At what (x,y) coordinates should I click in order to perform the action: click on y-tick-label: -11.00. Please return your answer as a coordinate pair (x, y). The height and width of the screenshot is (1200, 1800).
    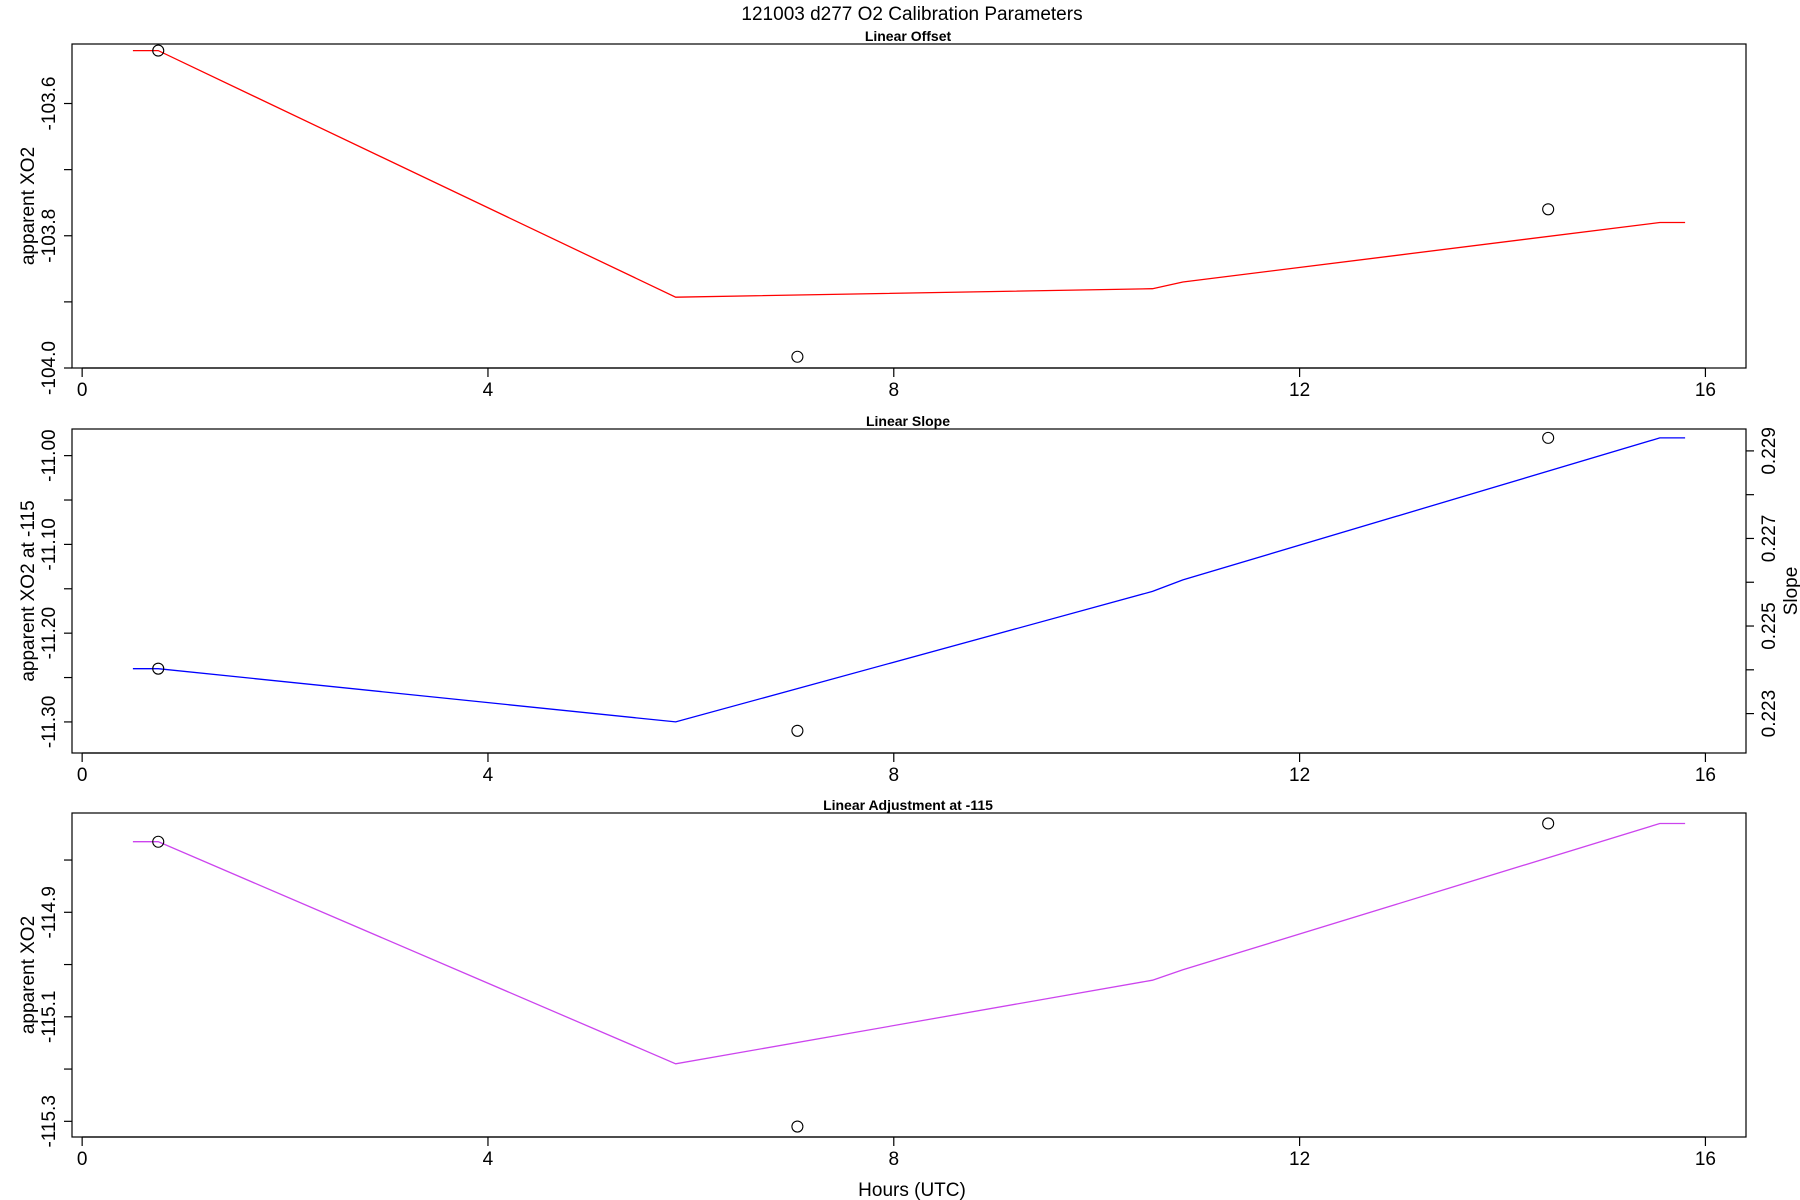
    Looking at the image, I should click on (49, 455).